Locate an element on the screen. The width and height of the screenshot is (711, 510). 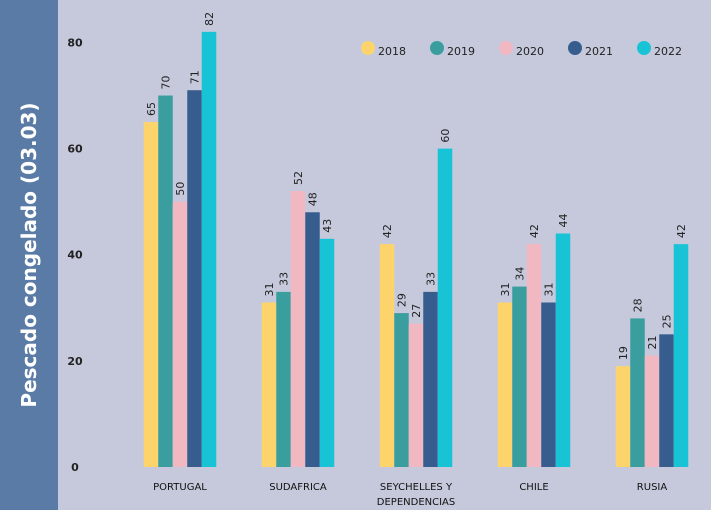
x-tick-label: SEYCHELLES Y DEPENDENCIAS is located at coordinates (416, 495).